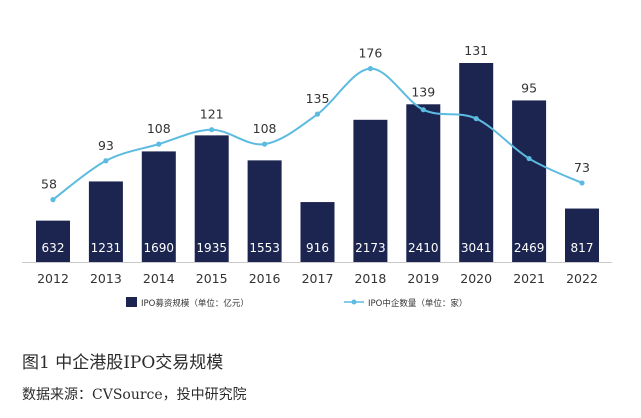 The image size is (641, 418). I want to click on x-tick-2013: 2013, so click(106, 278).